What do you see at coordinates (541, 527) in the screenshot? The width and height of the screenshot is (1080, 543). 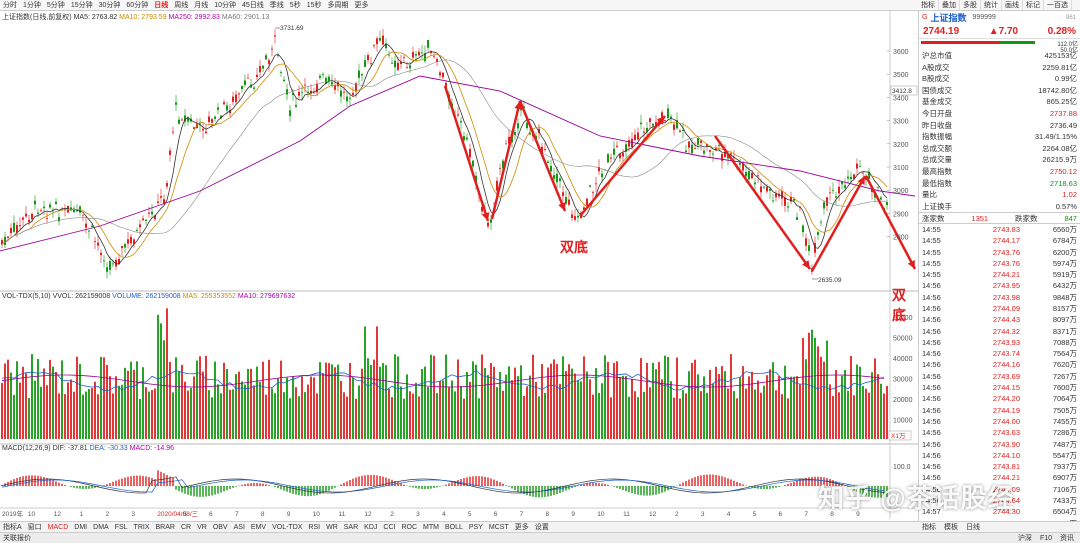 I see `indicator-tab-25: 设置` at bounding box center [541, 527].